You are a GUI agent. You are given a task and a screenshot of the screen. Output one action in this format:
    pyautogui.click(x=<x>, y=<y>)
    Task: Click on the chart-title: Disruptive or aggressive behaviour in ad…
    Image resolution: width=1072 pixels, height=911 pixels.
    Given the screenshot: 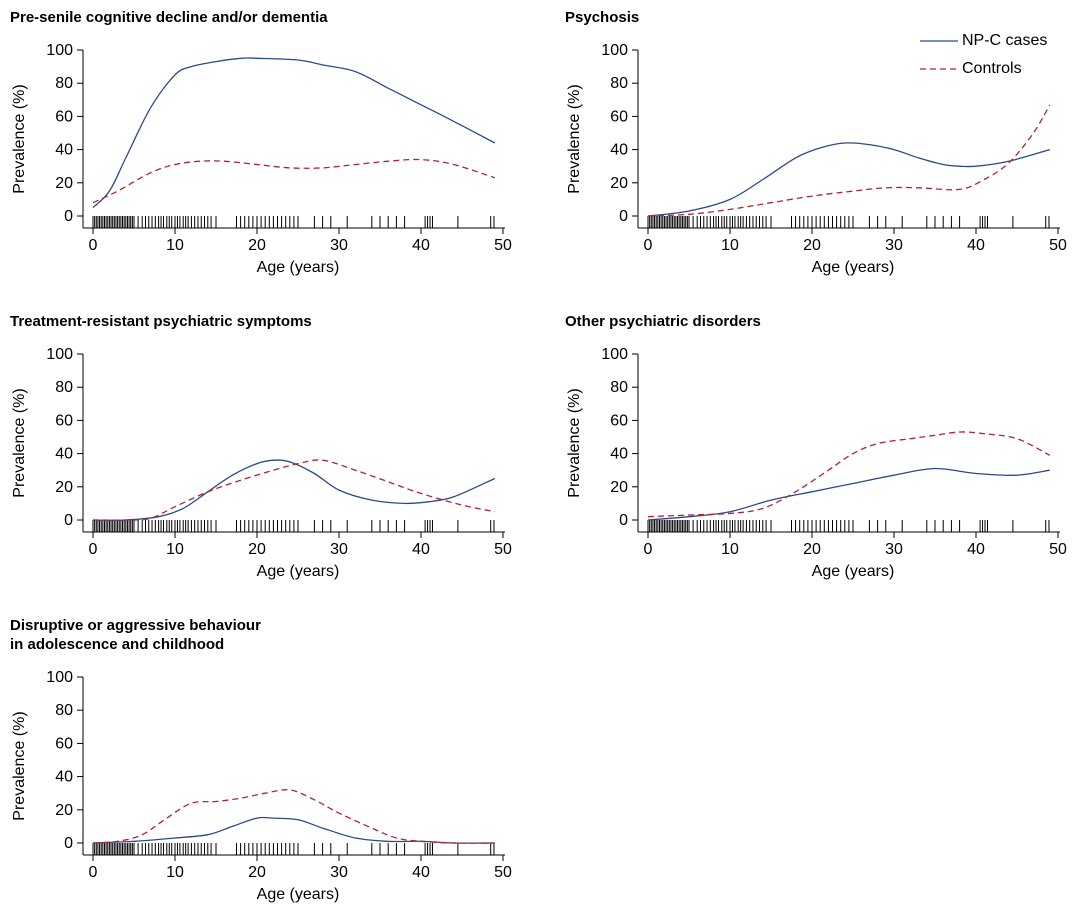 What is the action you would take?
    pyautogui.click(x=135, y=635)
    